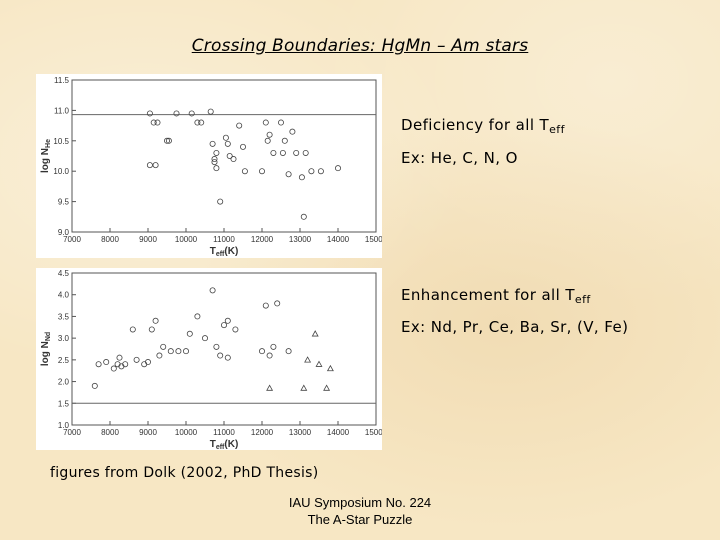 The width and height of the screenshot is (720, 540). Describe the element at coordinates (61, 141) in the screenshot. I see `he-y-tick-label: 10.5` at that location.